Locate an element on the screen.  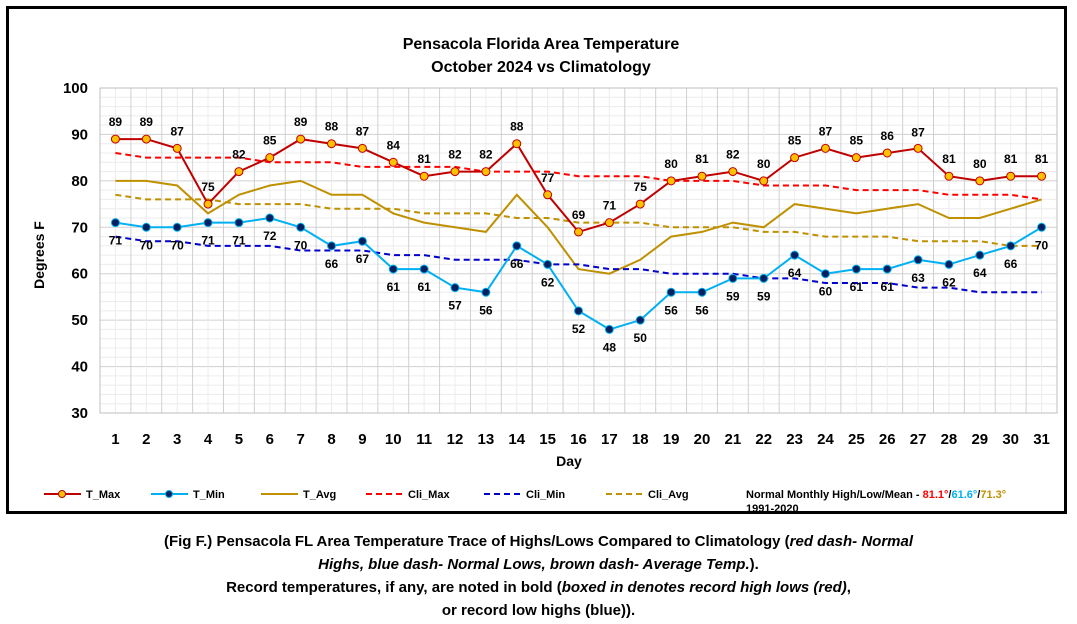
data-label-tmin: 52 is located at coordinates (579, 329).